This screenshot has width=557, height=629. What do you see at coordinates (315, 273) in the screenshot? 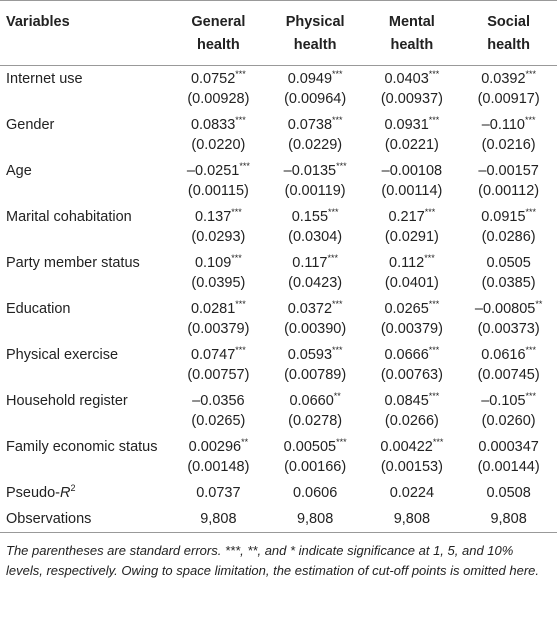
I see `cell: 0.117*** (0.0423)` at bounding box center [315, 273].